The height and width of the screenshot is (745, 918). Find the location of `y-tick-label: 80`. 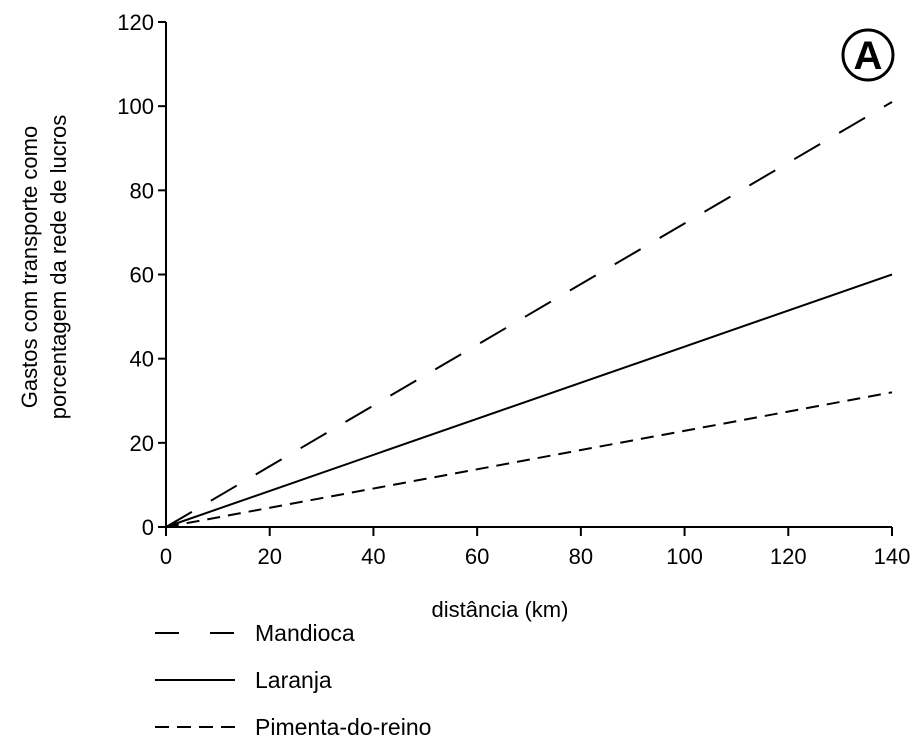

y-tick-label: 80 is located at coordinates (142, 190).